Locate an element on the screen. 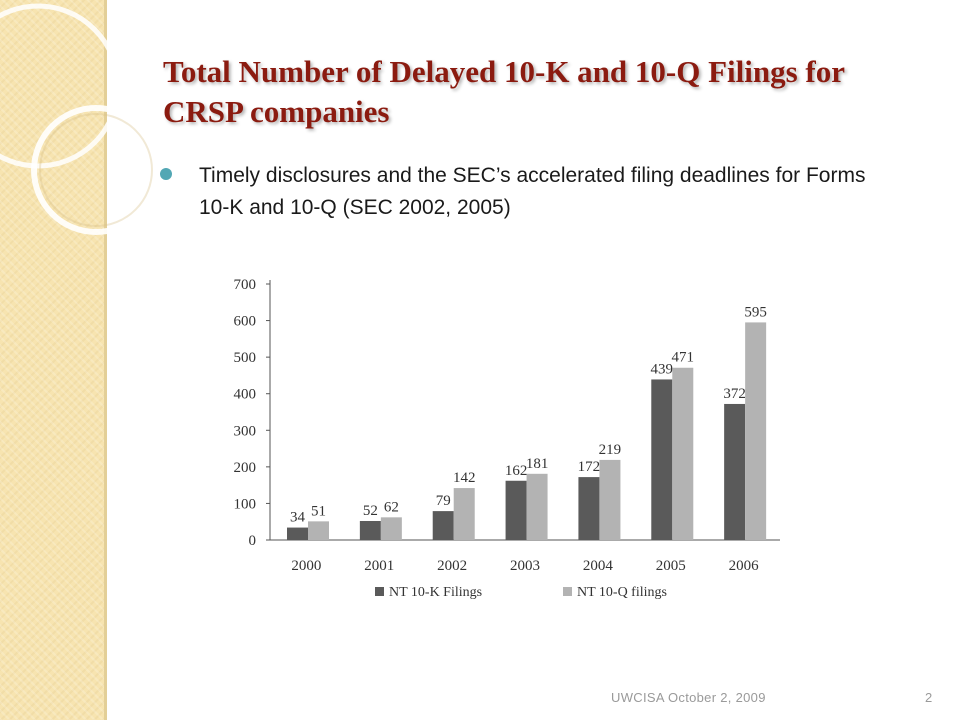 The image size is (960, 720). data-label-nt-10q: 181 is located at coordinates (537, 464).